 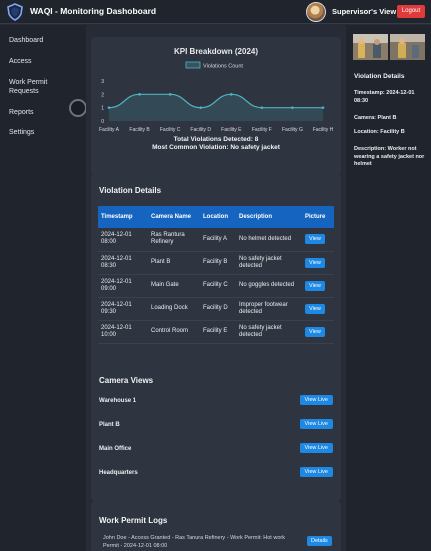 What do you see at coordinates (407, 47) in the screenshot?
I see `snapshot-image-right` at bounding box center [407, 47].